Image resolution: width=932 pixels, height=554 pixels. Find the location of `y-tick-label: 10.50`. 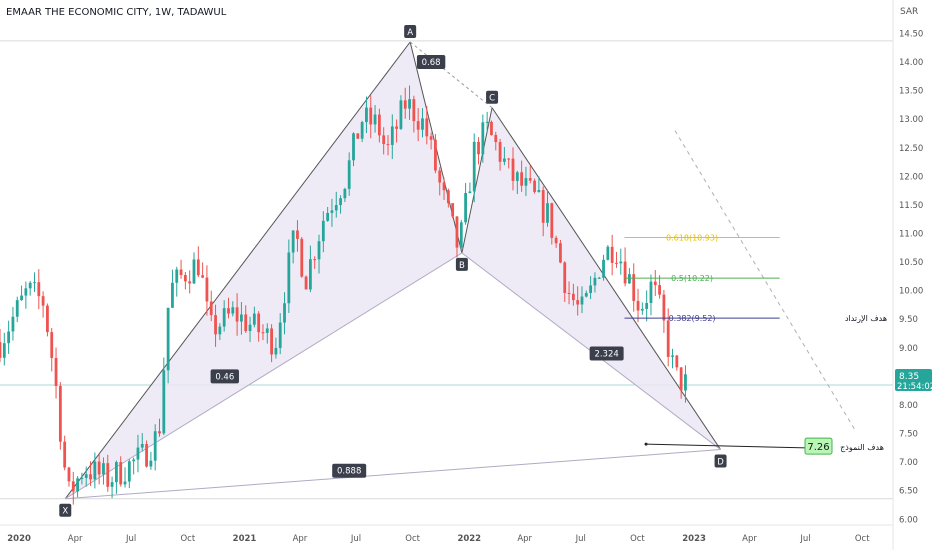

y-tick-label: 10.50 is located at coordinates (911, 263).